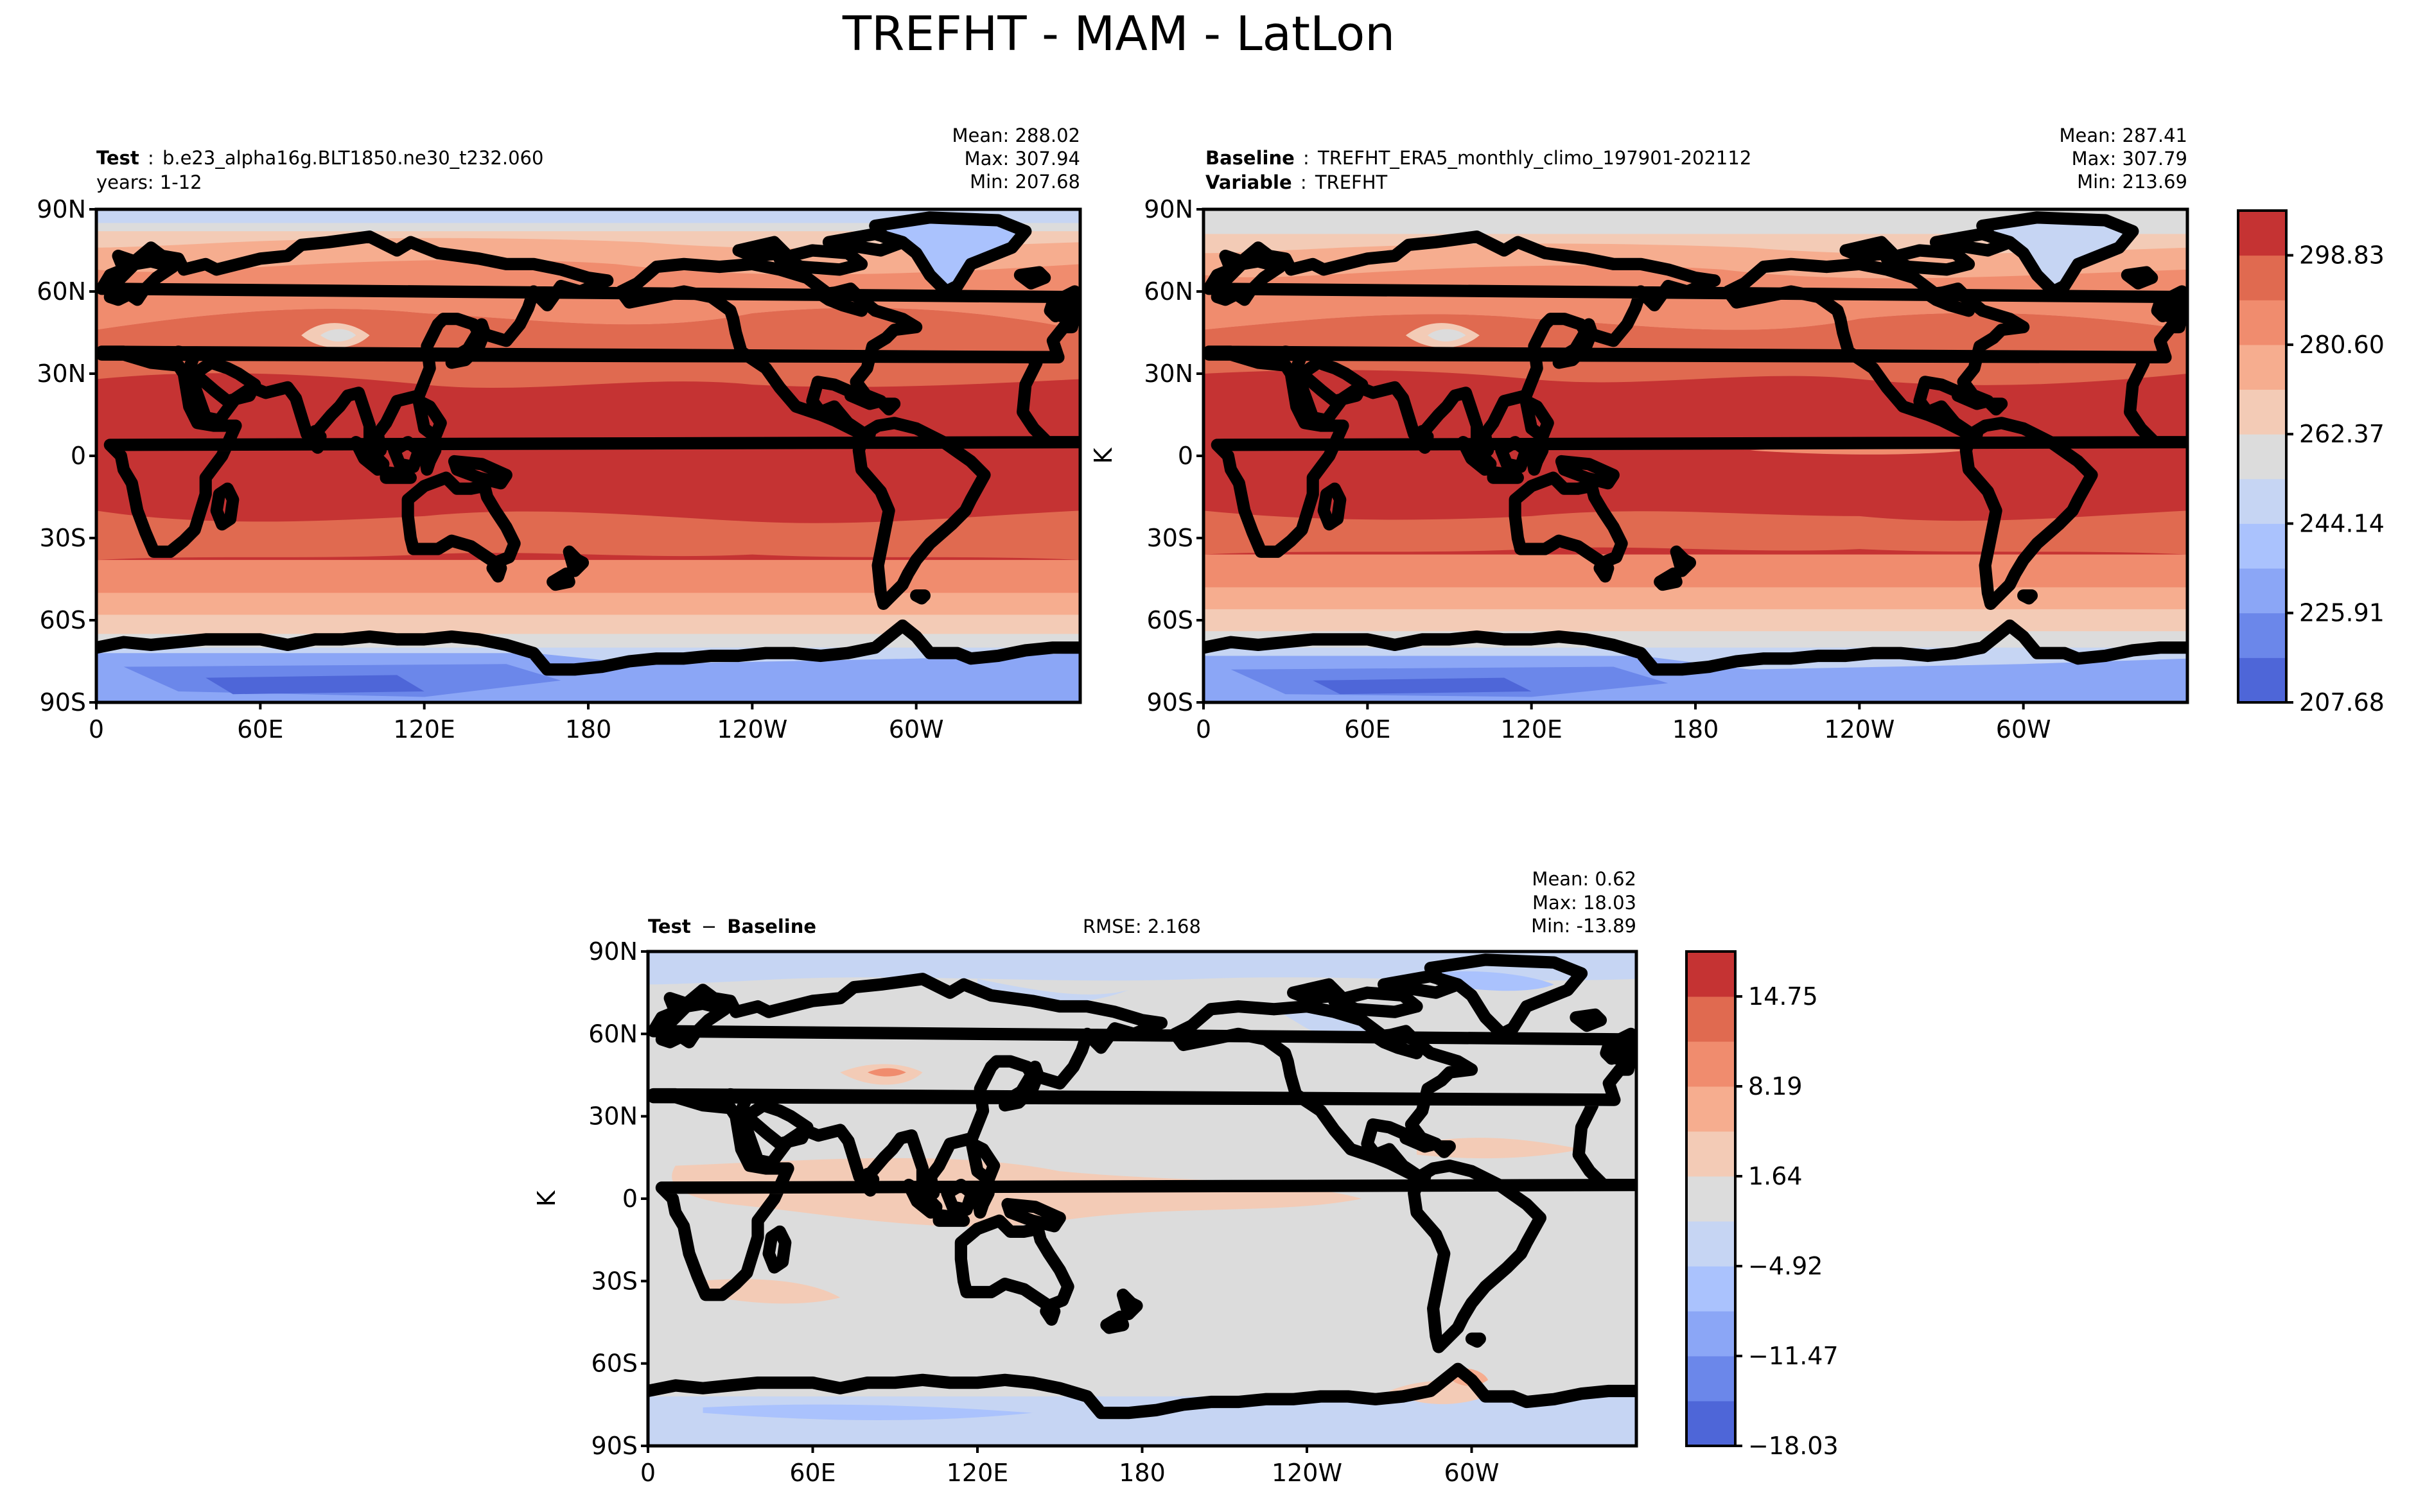 This screenshot has width=2416, height=1512. Describe the element at coordinates (1584, 879) in the screenshot. I see `diff-mean: Mean: 0.62` at that location.